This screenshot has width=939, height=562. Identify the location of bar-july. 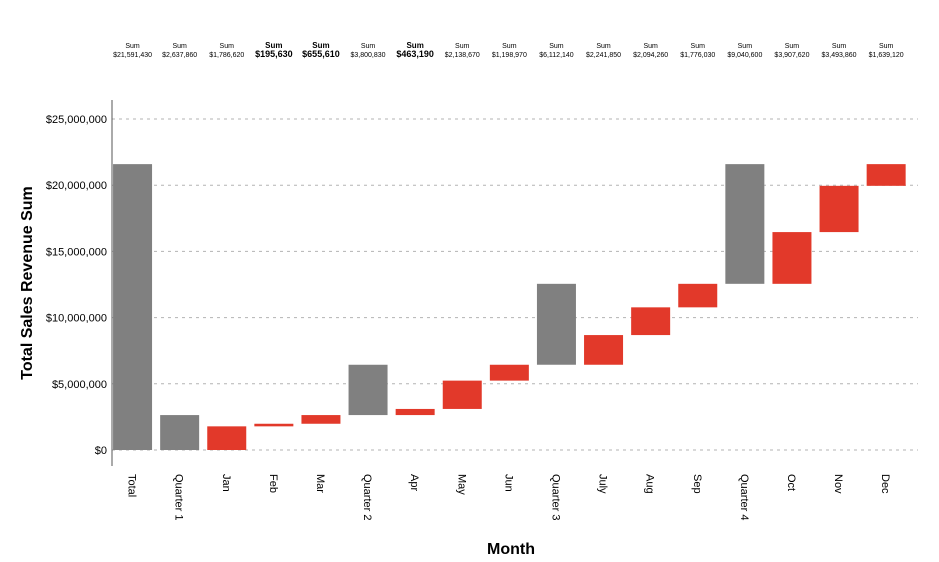
(604, 350).